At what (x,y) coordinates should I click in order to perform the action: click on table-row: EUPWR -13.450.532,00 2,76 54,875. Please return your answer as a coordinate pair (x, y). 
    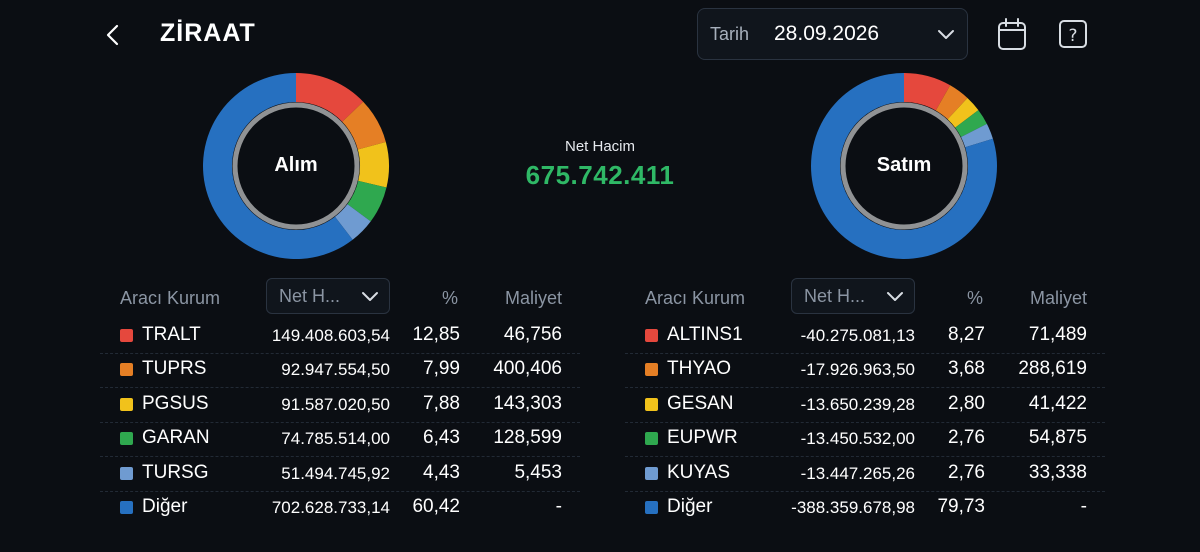
    Looking at the image, I should click on (865, 440).